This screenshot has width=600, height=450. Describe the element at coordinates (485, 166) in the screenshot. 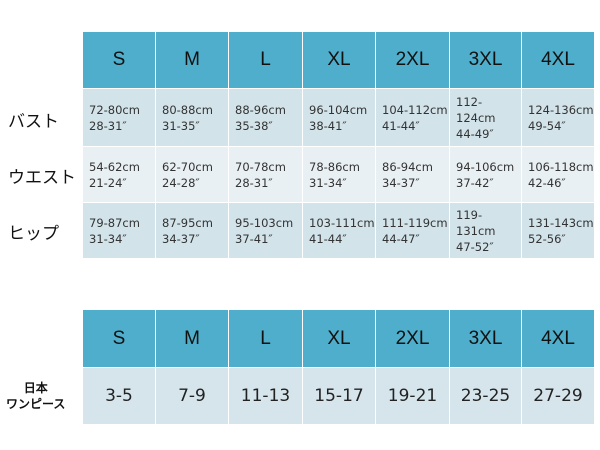

I see `cell-cm: 94-106cm` at that location.